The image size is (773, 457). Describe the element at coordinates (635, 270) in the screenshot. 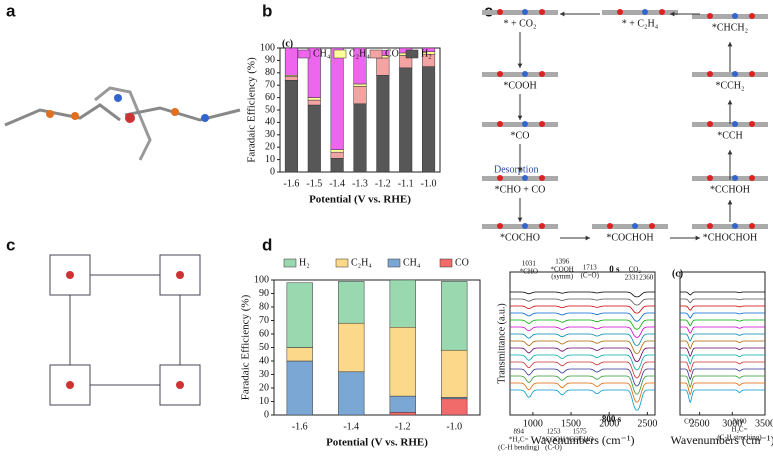

I see `annotation: CO₂` at that location.